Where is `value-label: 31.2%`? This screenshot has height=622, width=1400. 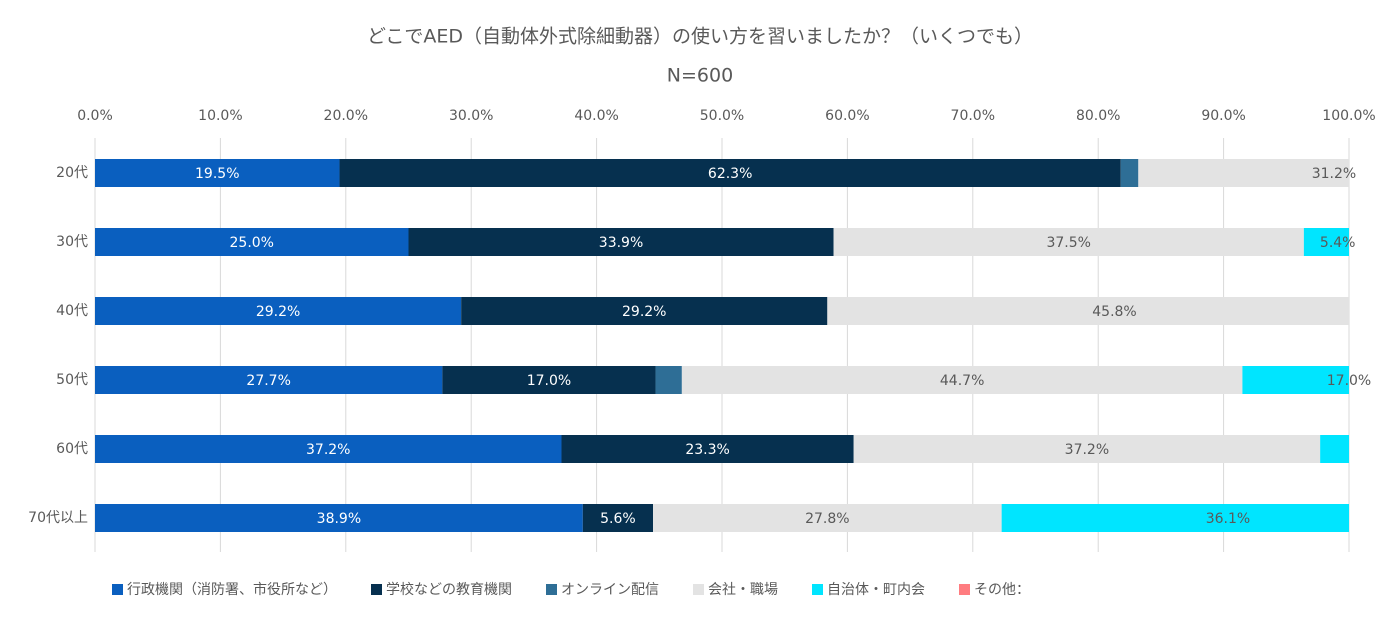 value-label: 31.2% is located at coordinates (1334, 174).